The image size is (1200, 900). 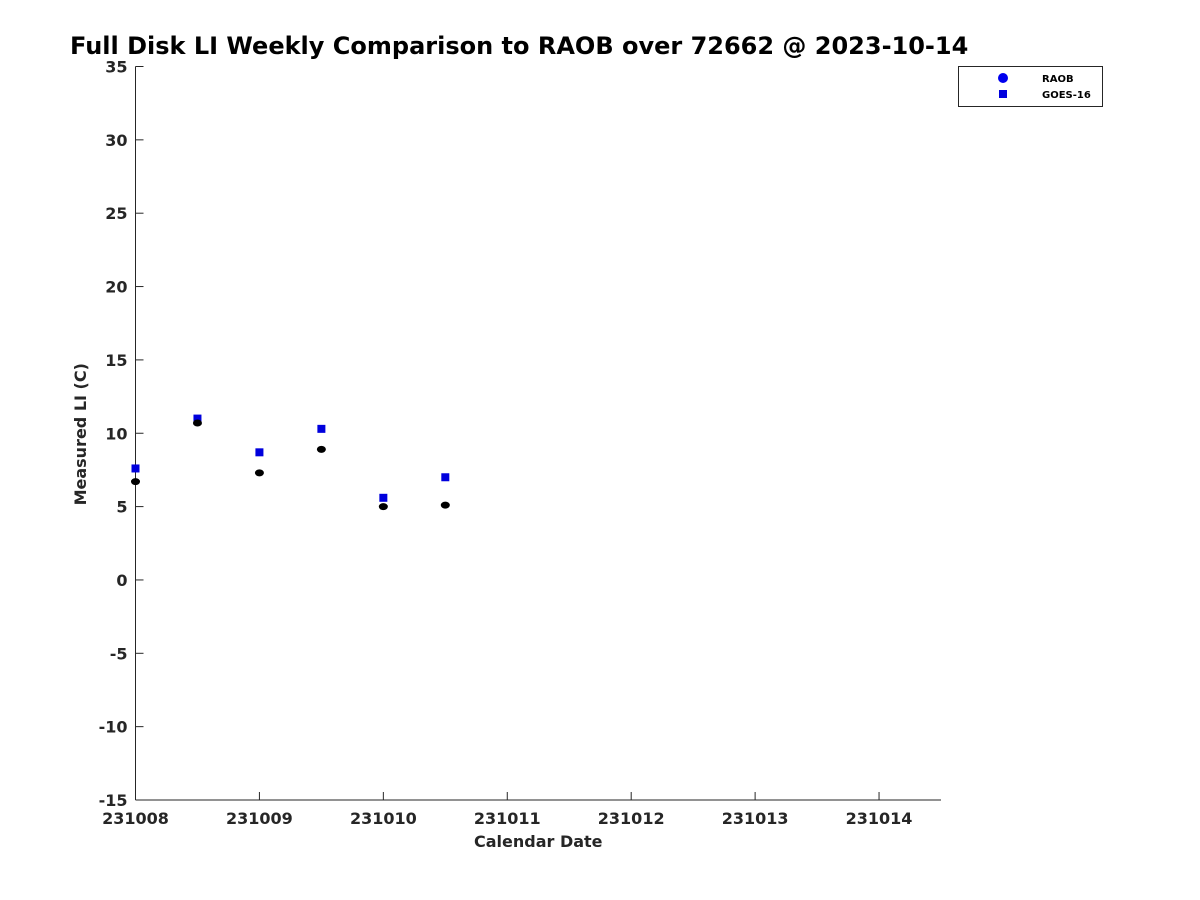 I want to click on y-tick-label: 10, so click(x=116, y=433).